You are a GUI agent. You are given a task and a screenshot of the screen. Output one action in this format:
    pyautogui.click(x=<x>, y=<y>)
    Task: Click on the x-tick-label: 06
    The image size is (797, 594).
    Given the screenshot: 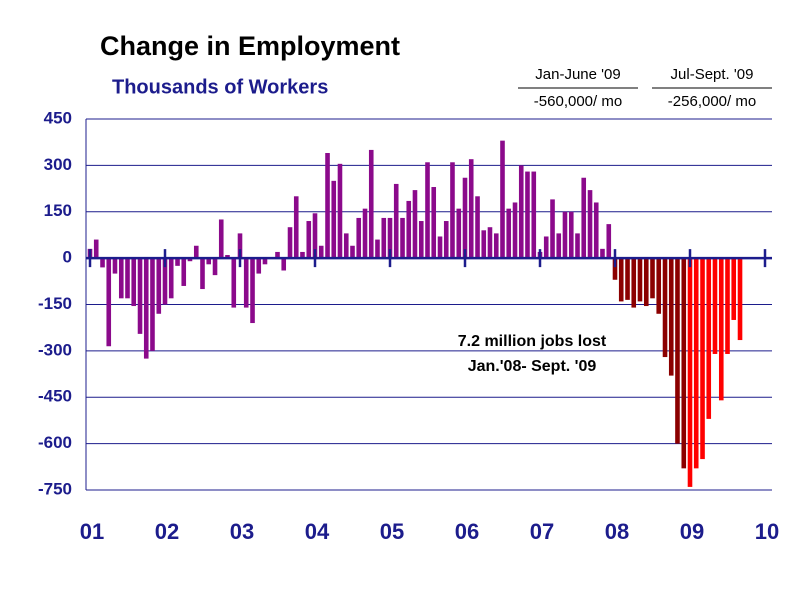 What is the action you would take?
    pyautogui.click(x=467, y=531)
    